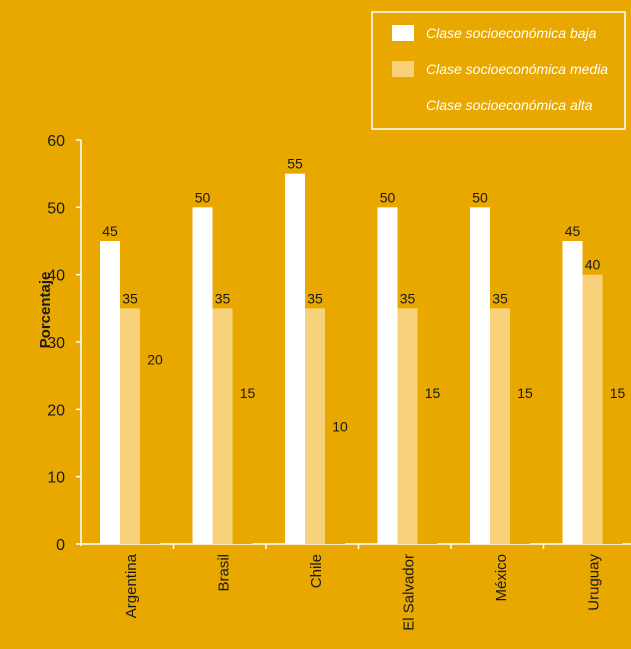 This screenshot has height=649, width=631. I want to click on y-tick-label: 60, so click(56, 141).